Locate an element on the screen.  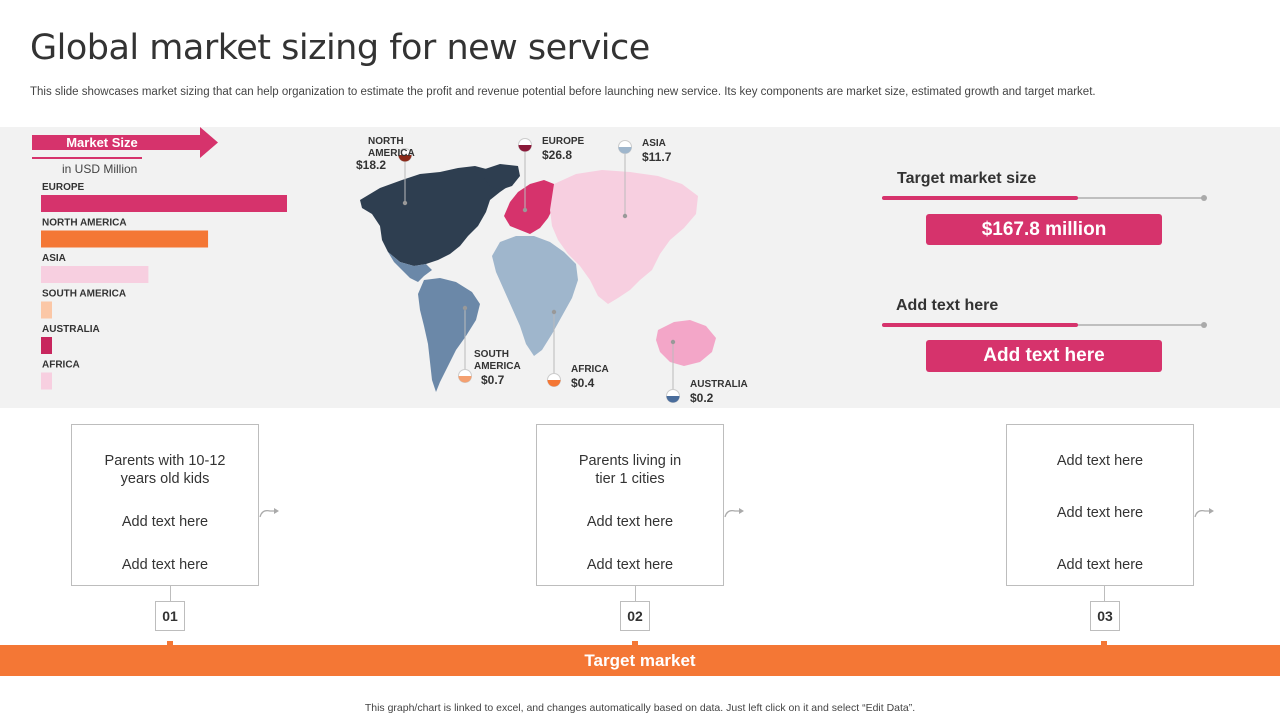
pin-region-value: $0.4 is located at coordinates (583, 383).